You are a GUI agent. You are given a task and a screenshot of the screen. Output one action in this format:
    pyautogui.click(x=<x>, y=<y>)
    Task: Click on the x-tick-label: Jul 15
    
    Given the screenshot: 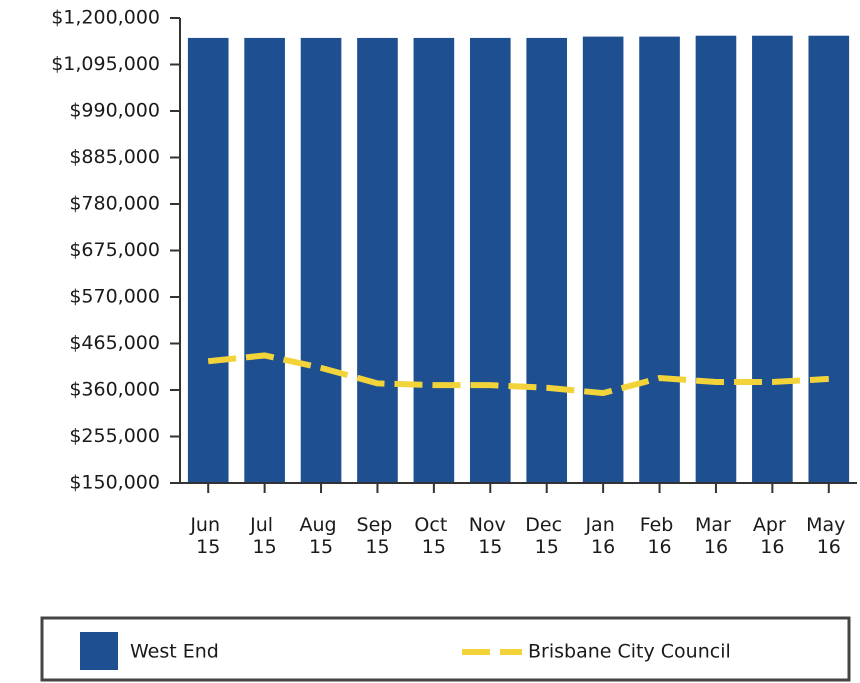 What is the action you would take?
    pyautogui.click(x=264, y=536)
    